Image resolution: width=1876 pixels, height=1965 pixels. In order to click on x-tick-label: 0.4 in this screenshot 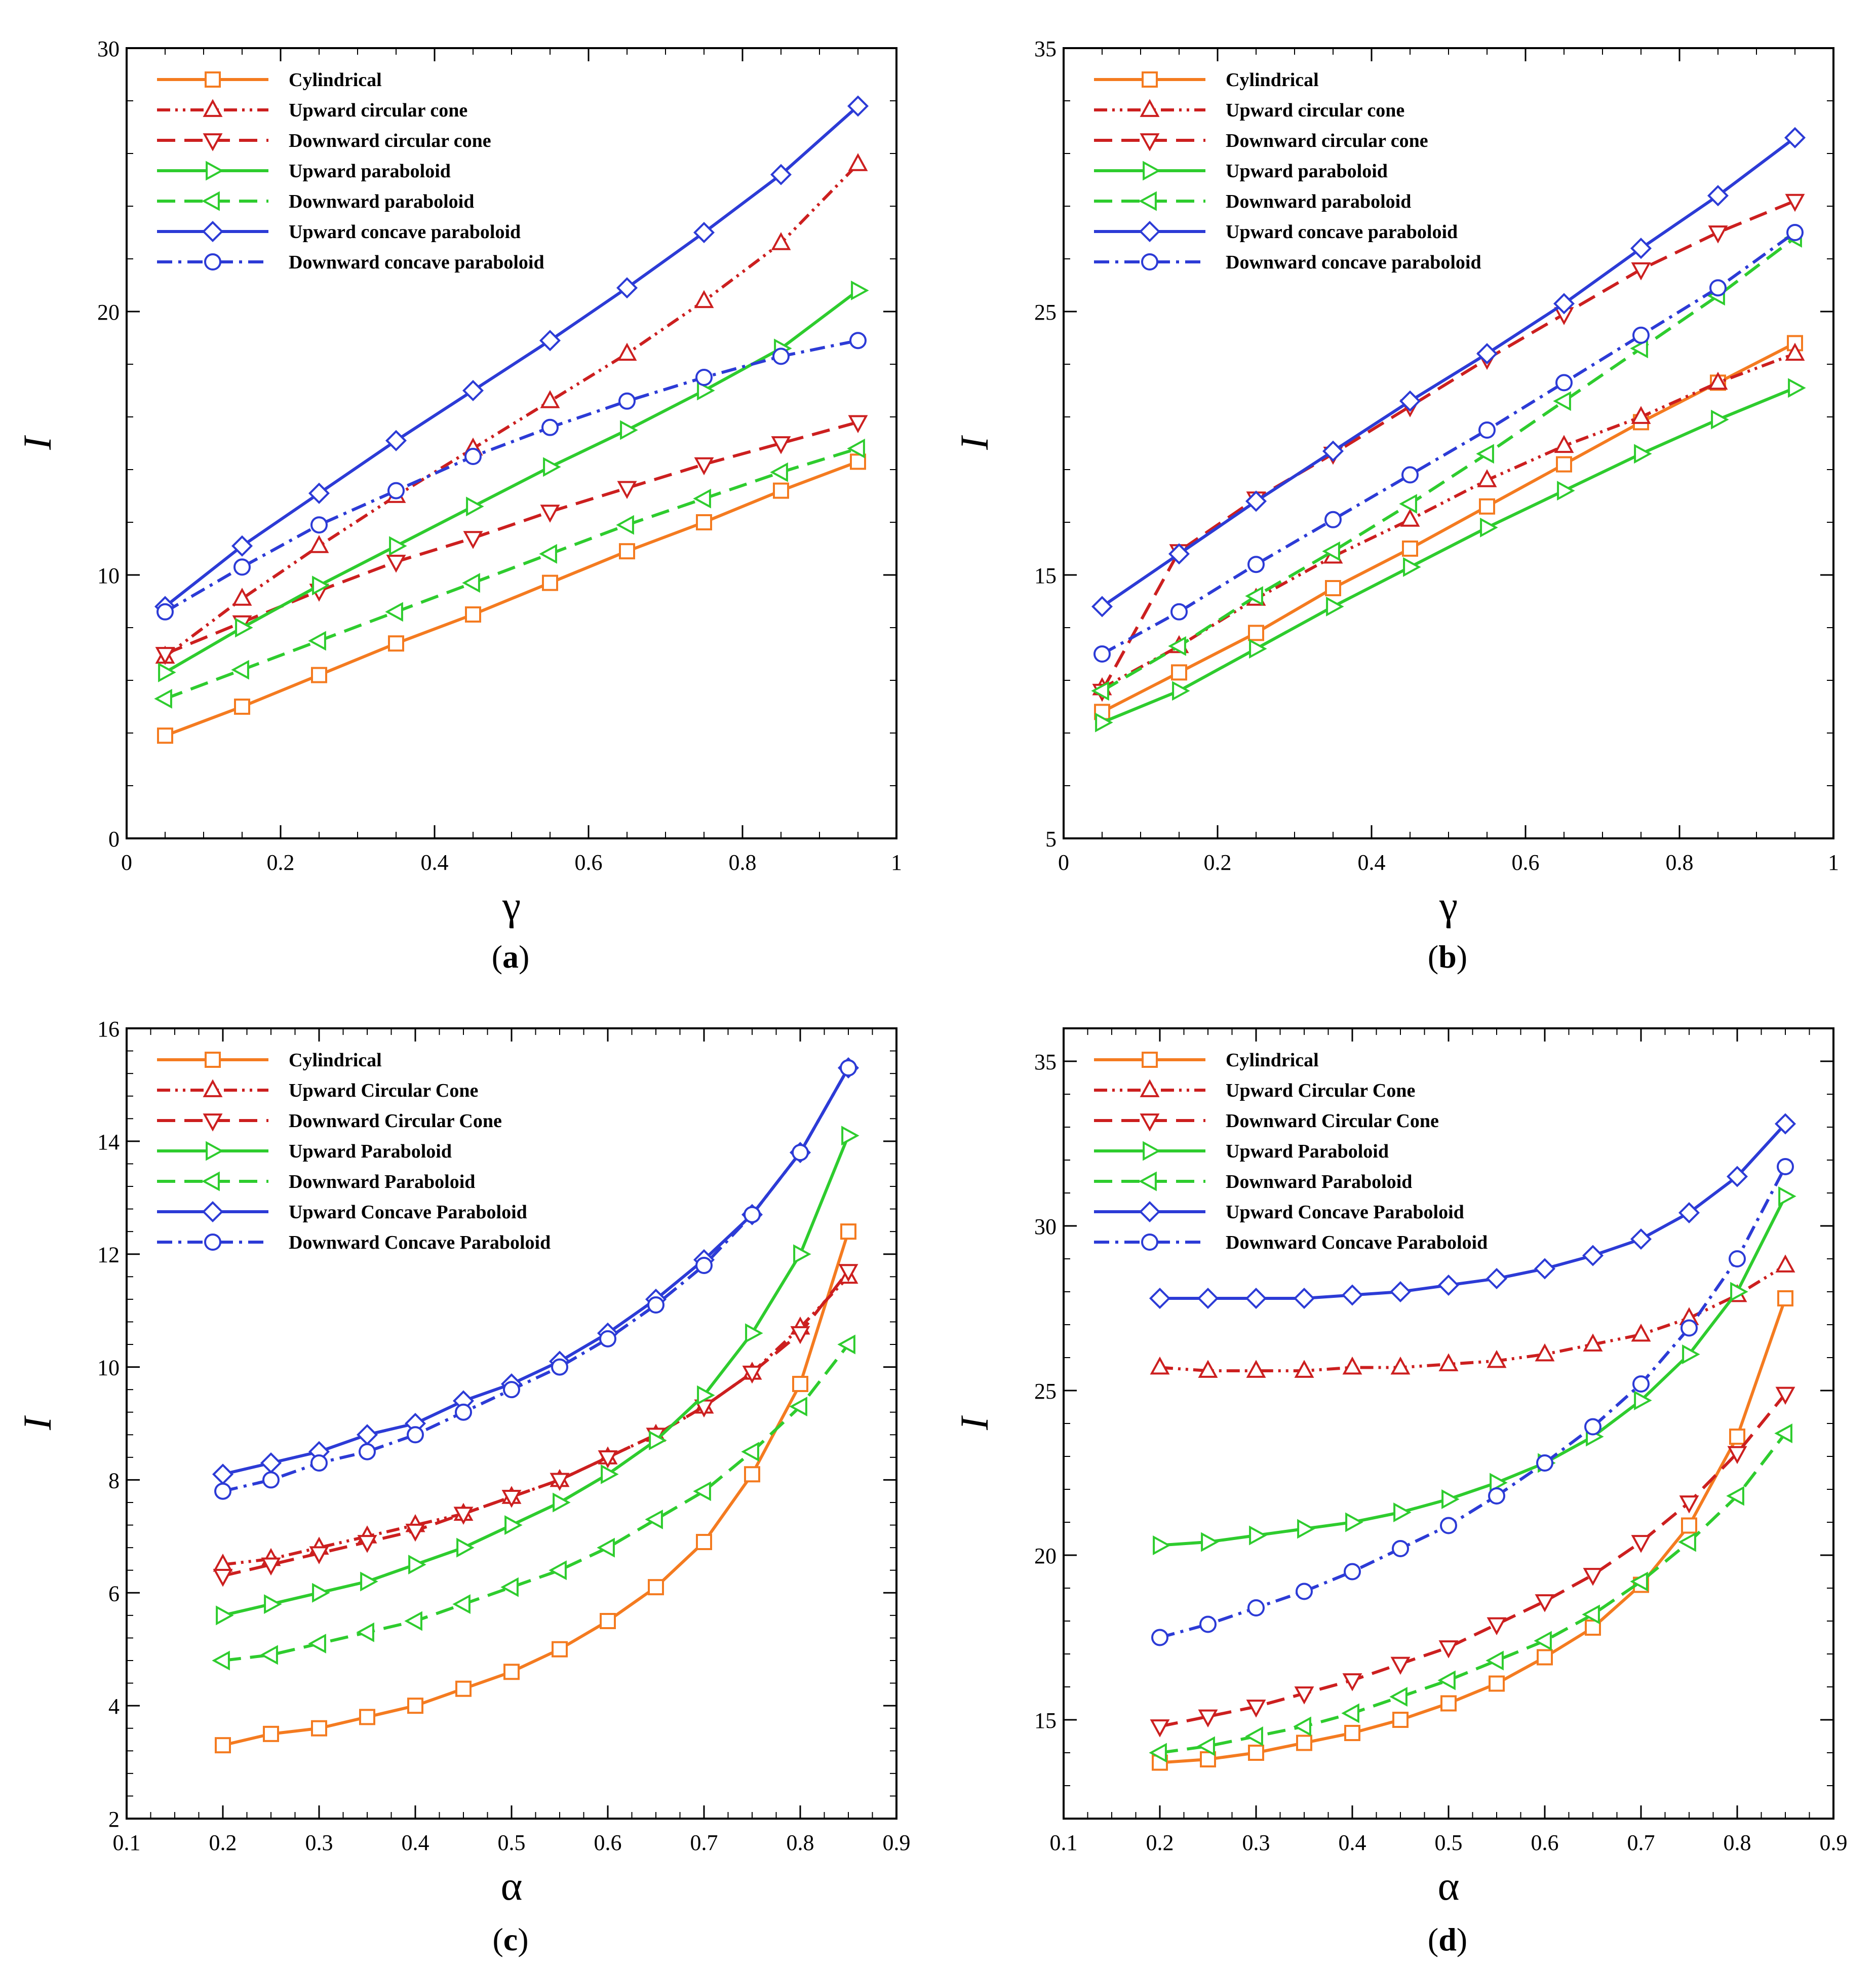, I will do `click(416, 1842)`.